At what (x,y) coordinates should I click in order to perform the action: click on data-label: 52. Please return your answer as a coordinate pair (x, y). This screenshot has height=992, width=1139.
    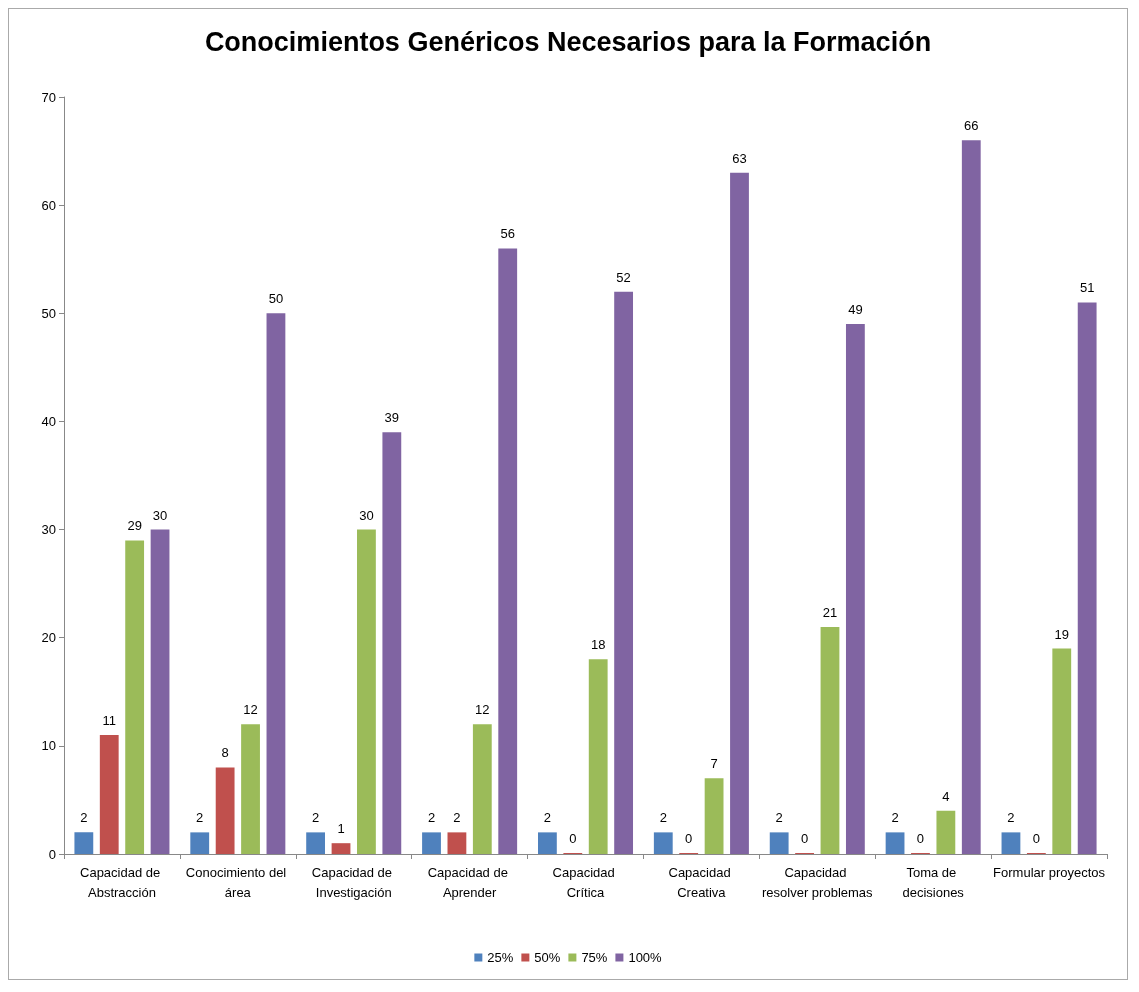
    Looking at the image, I should click on (623, 277).